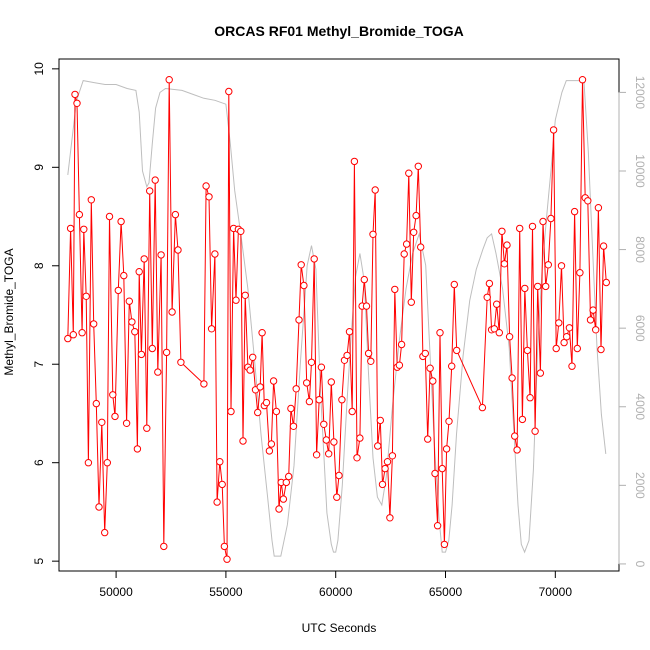 This screenshot has width=650, height=650. What do you see at coordinates (556, 592) in the screenshot?
I see `x-tick-label: 70000` at bounding box center [556, 592].